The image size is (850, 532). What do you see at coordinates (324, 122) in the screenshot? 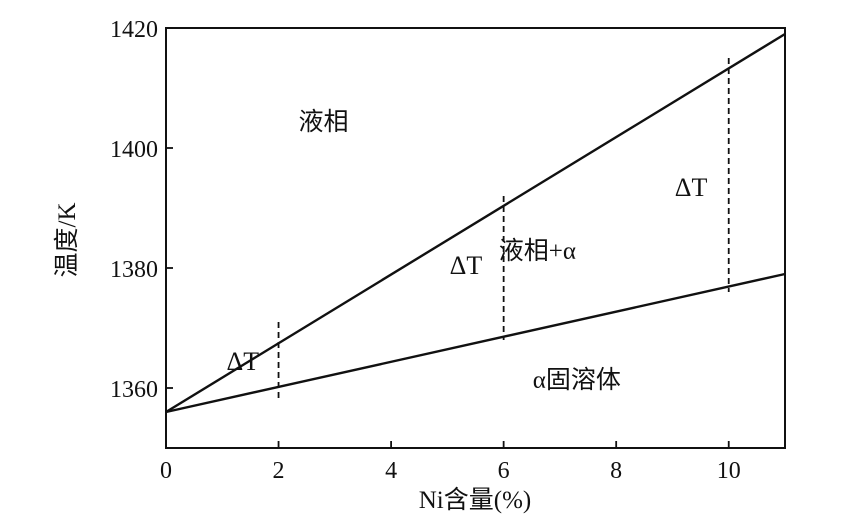
I see `region-label: 液相` at bounding box center [324, 122].